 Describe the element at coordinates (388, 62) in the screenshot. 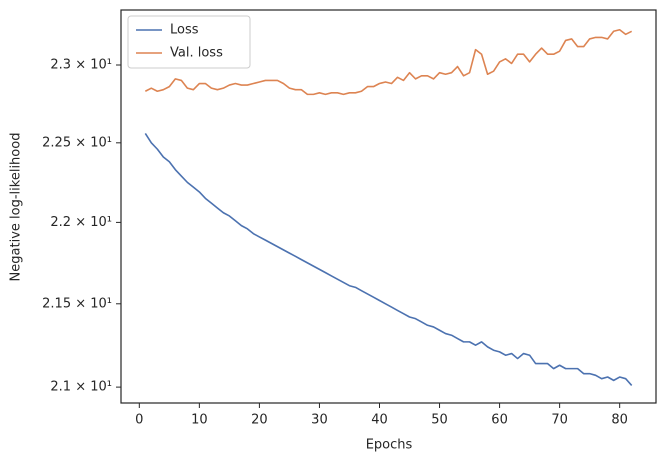

I see `line-series` at that location.